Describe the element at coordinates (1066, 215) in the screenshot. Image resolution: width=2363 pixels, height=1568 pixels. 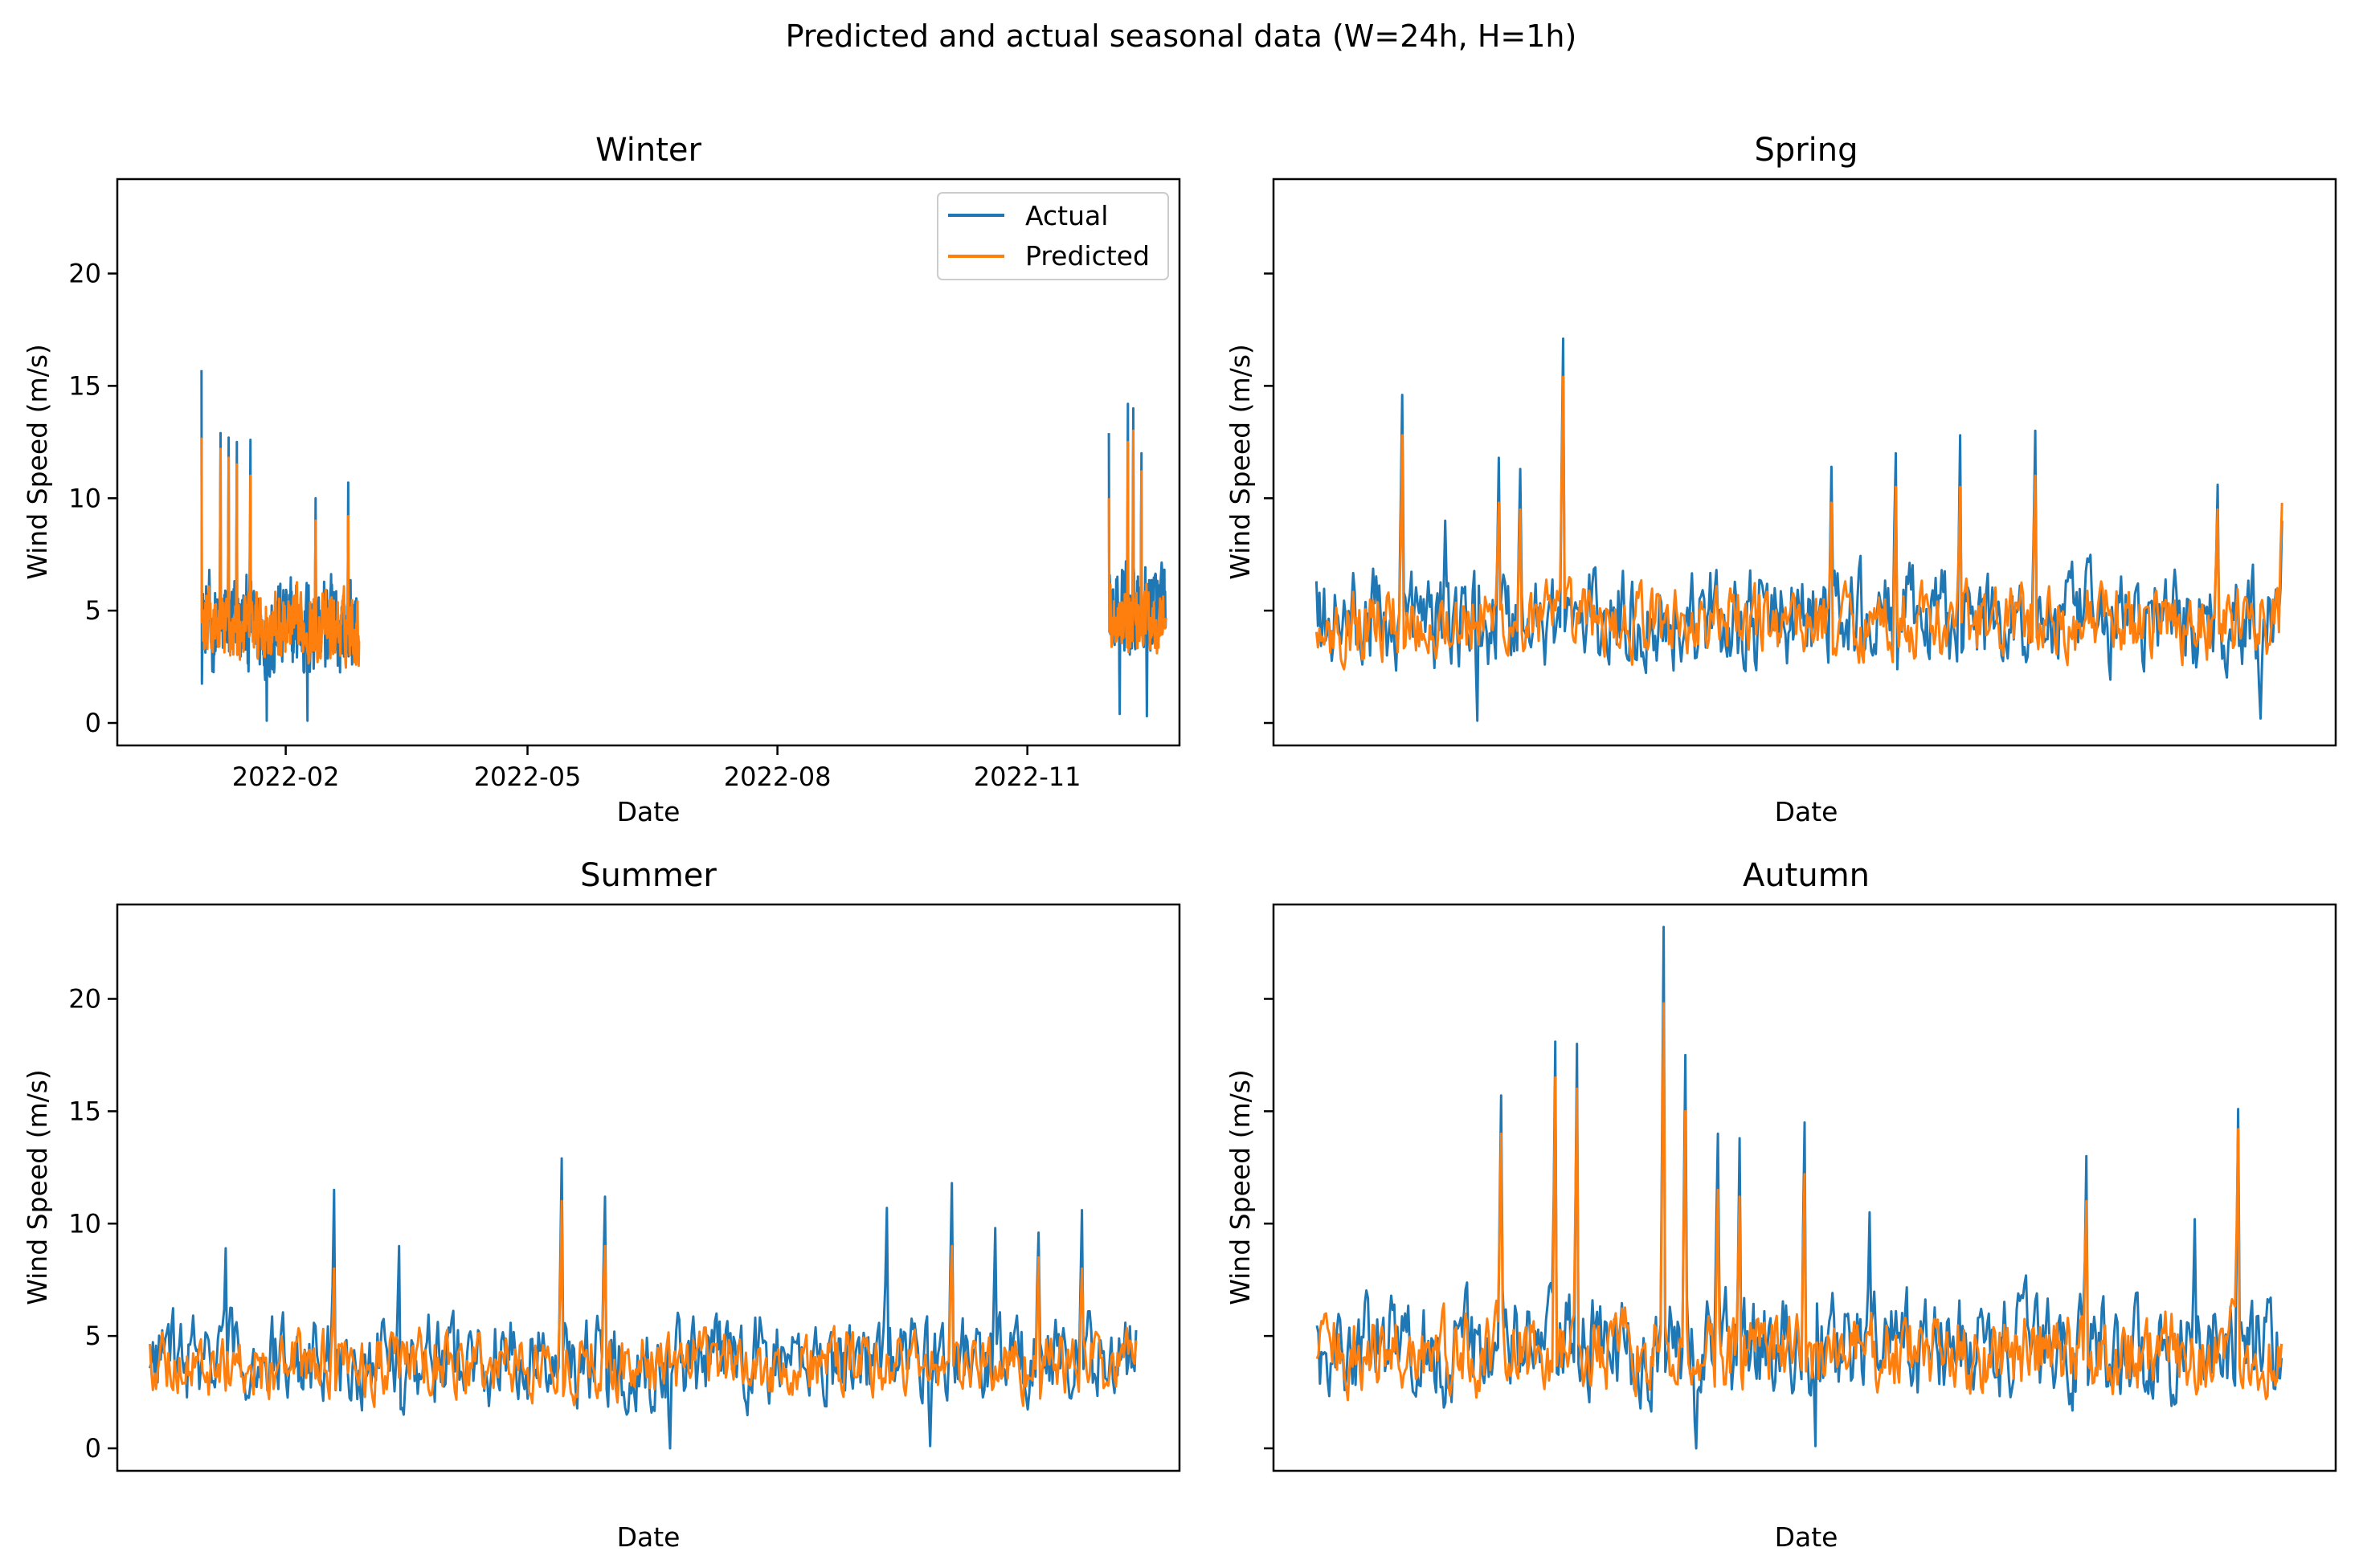
I see `legend-actual-label: Actual` at that location.